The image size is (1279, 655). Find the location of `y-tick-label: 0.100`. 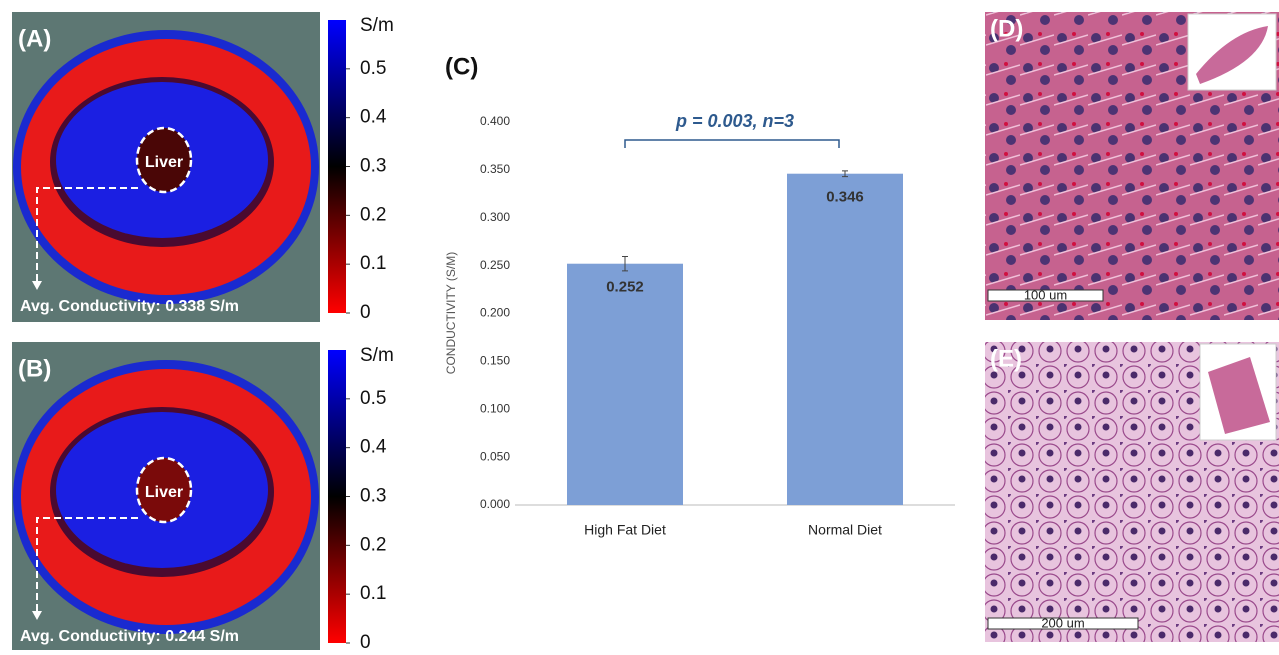

y-tick-label: 0.100 is located at coordinates (495, 408).